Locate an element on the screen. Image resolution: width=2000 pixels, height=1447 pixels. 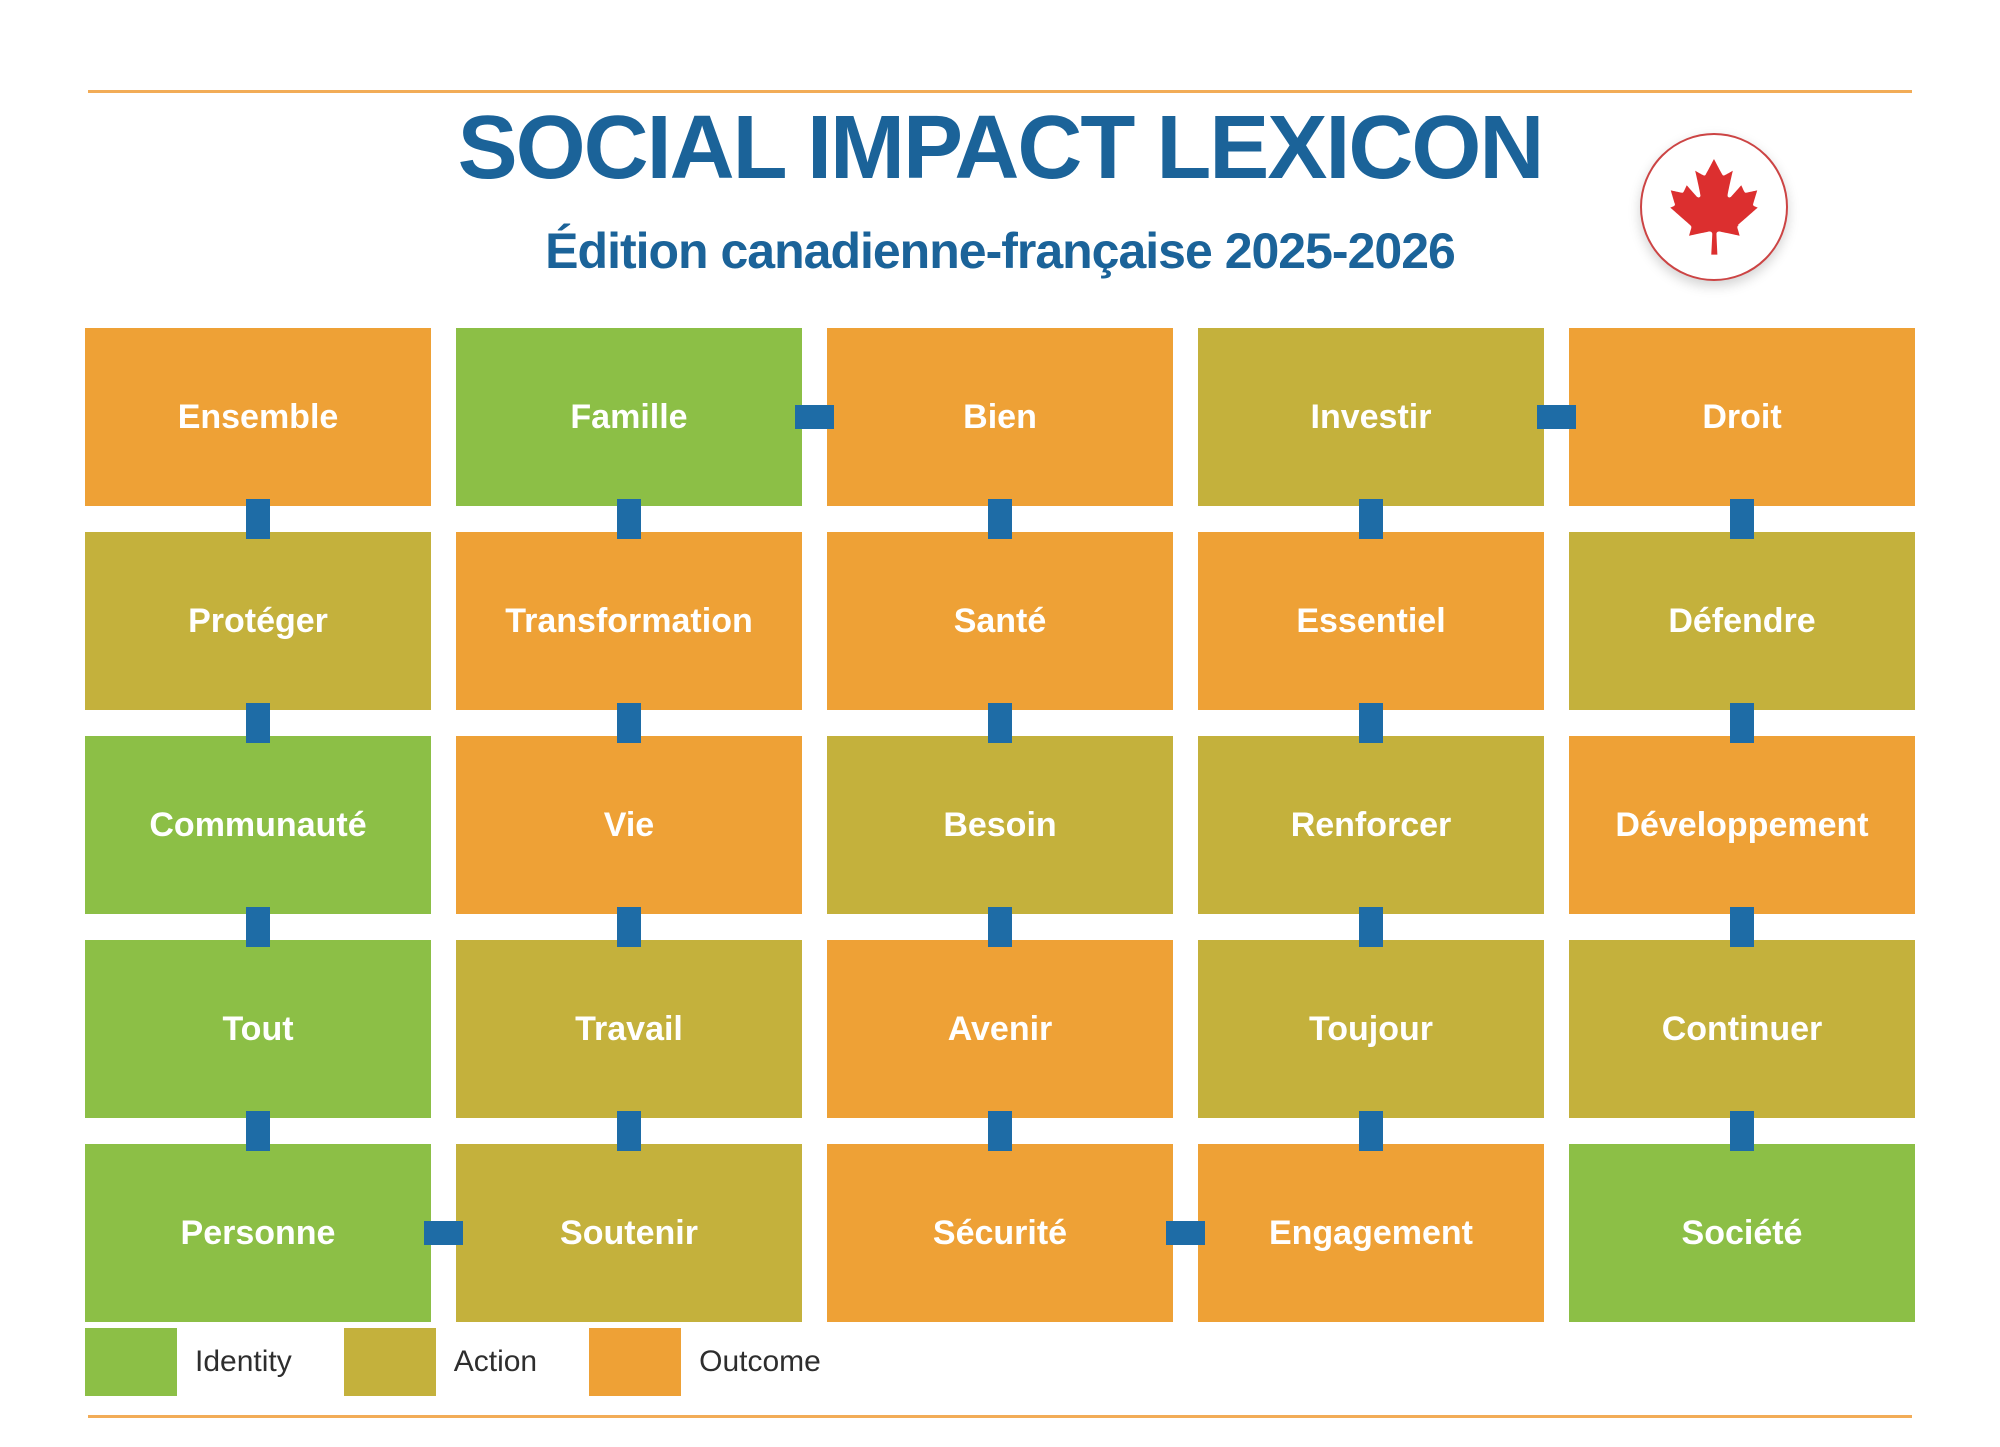
tile-société: Société is located at coordinates (1742, 1233).